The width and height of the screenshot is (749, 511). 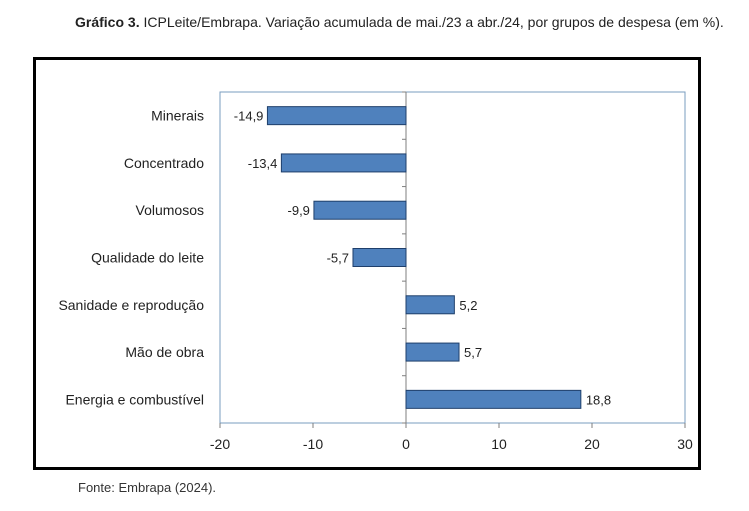 I want to click on x-tick-label: -10, so click(x=313, y=444).